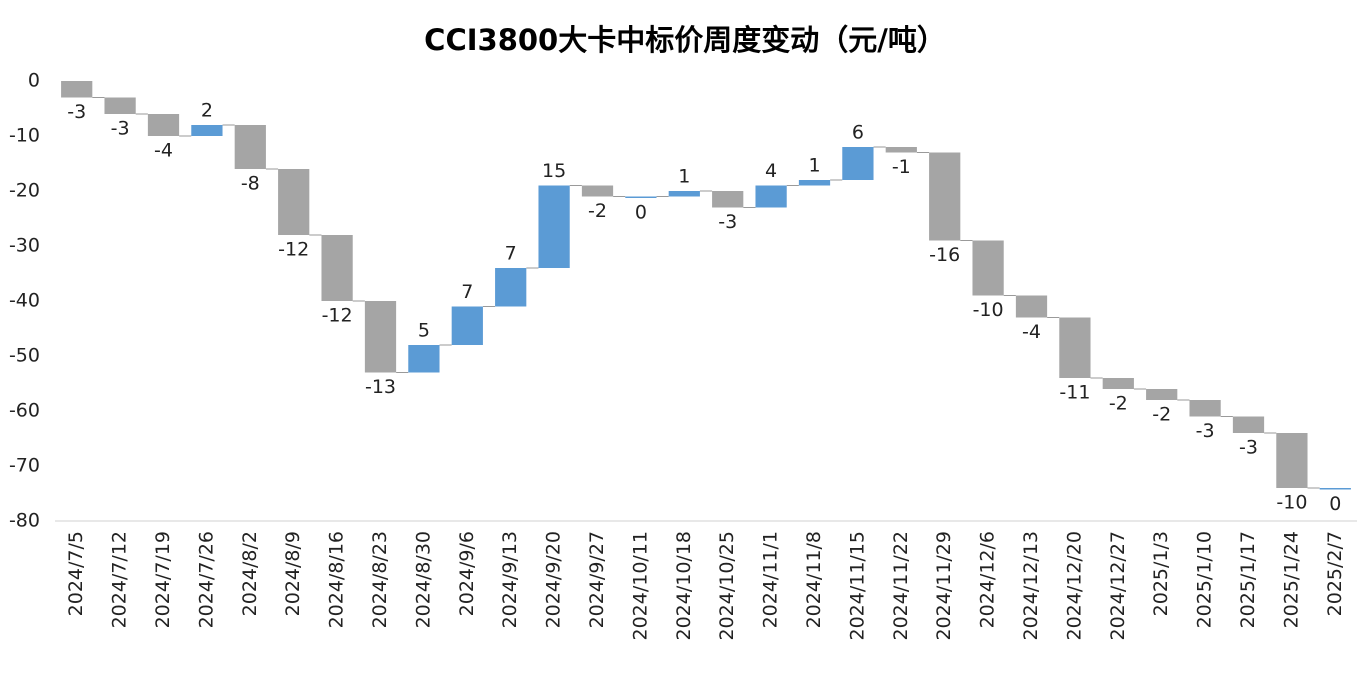 This screenshot has width=1371, height=684. I want to click on y-tick-label: -50, so click(24, 356).